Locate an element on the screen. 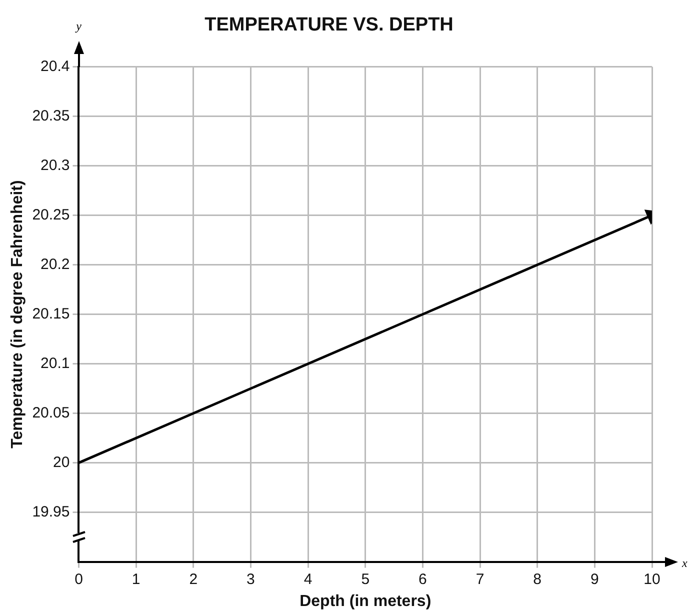  y-tick-label: 20.05 is located at coordinates (51, 413).